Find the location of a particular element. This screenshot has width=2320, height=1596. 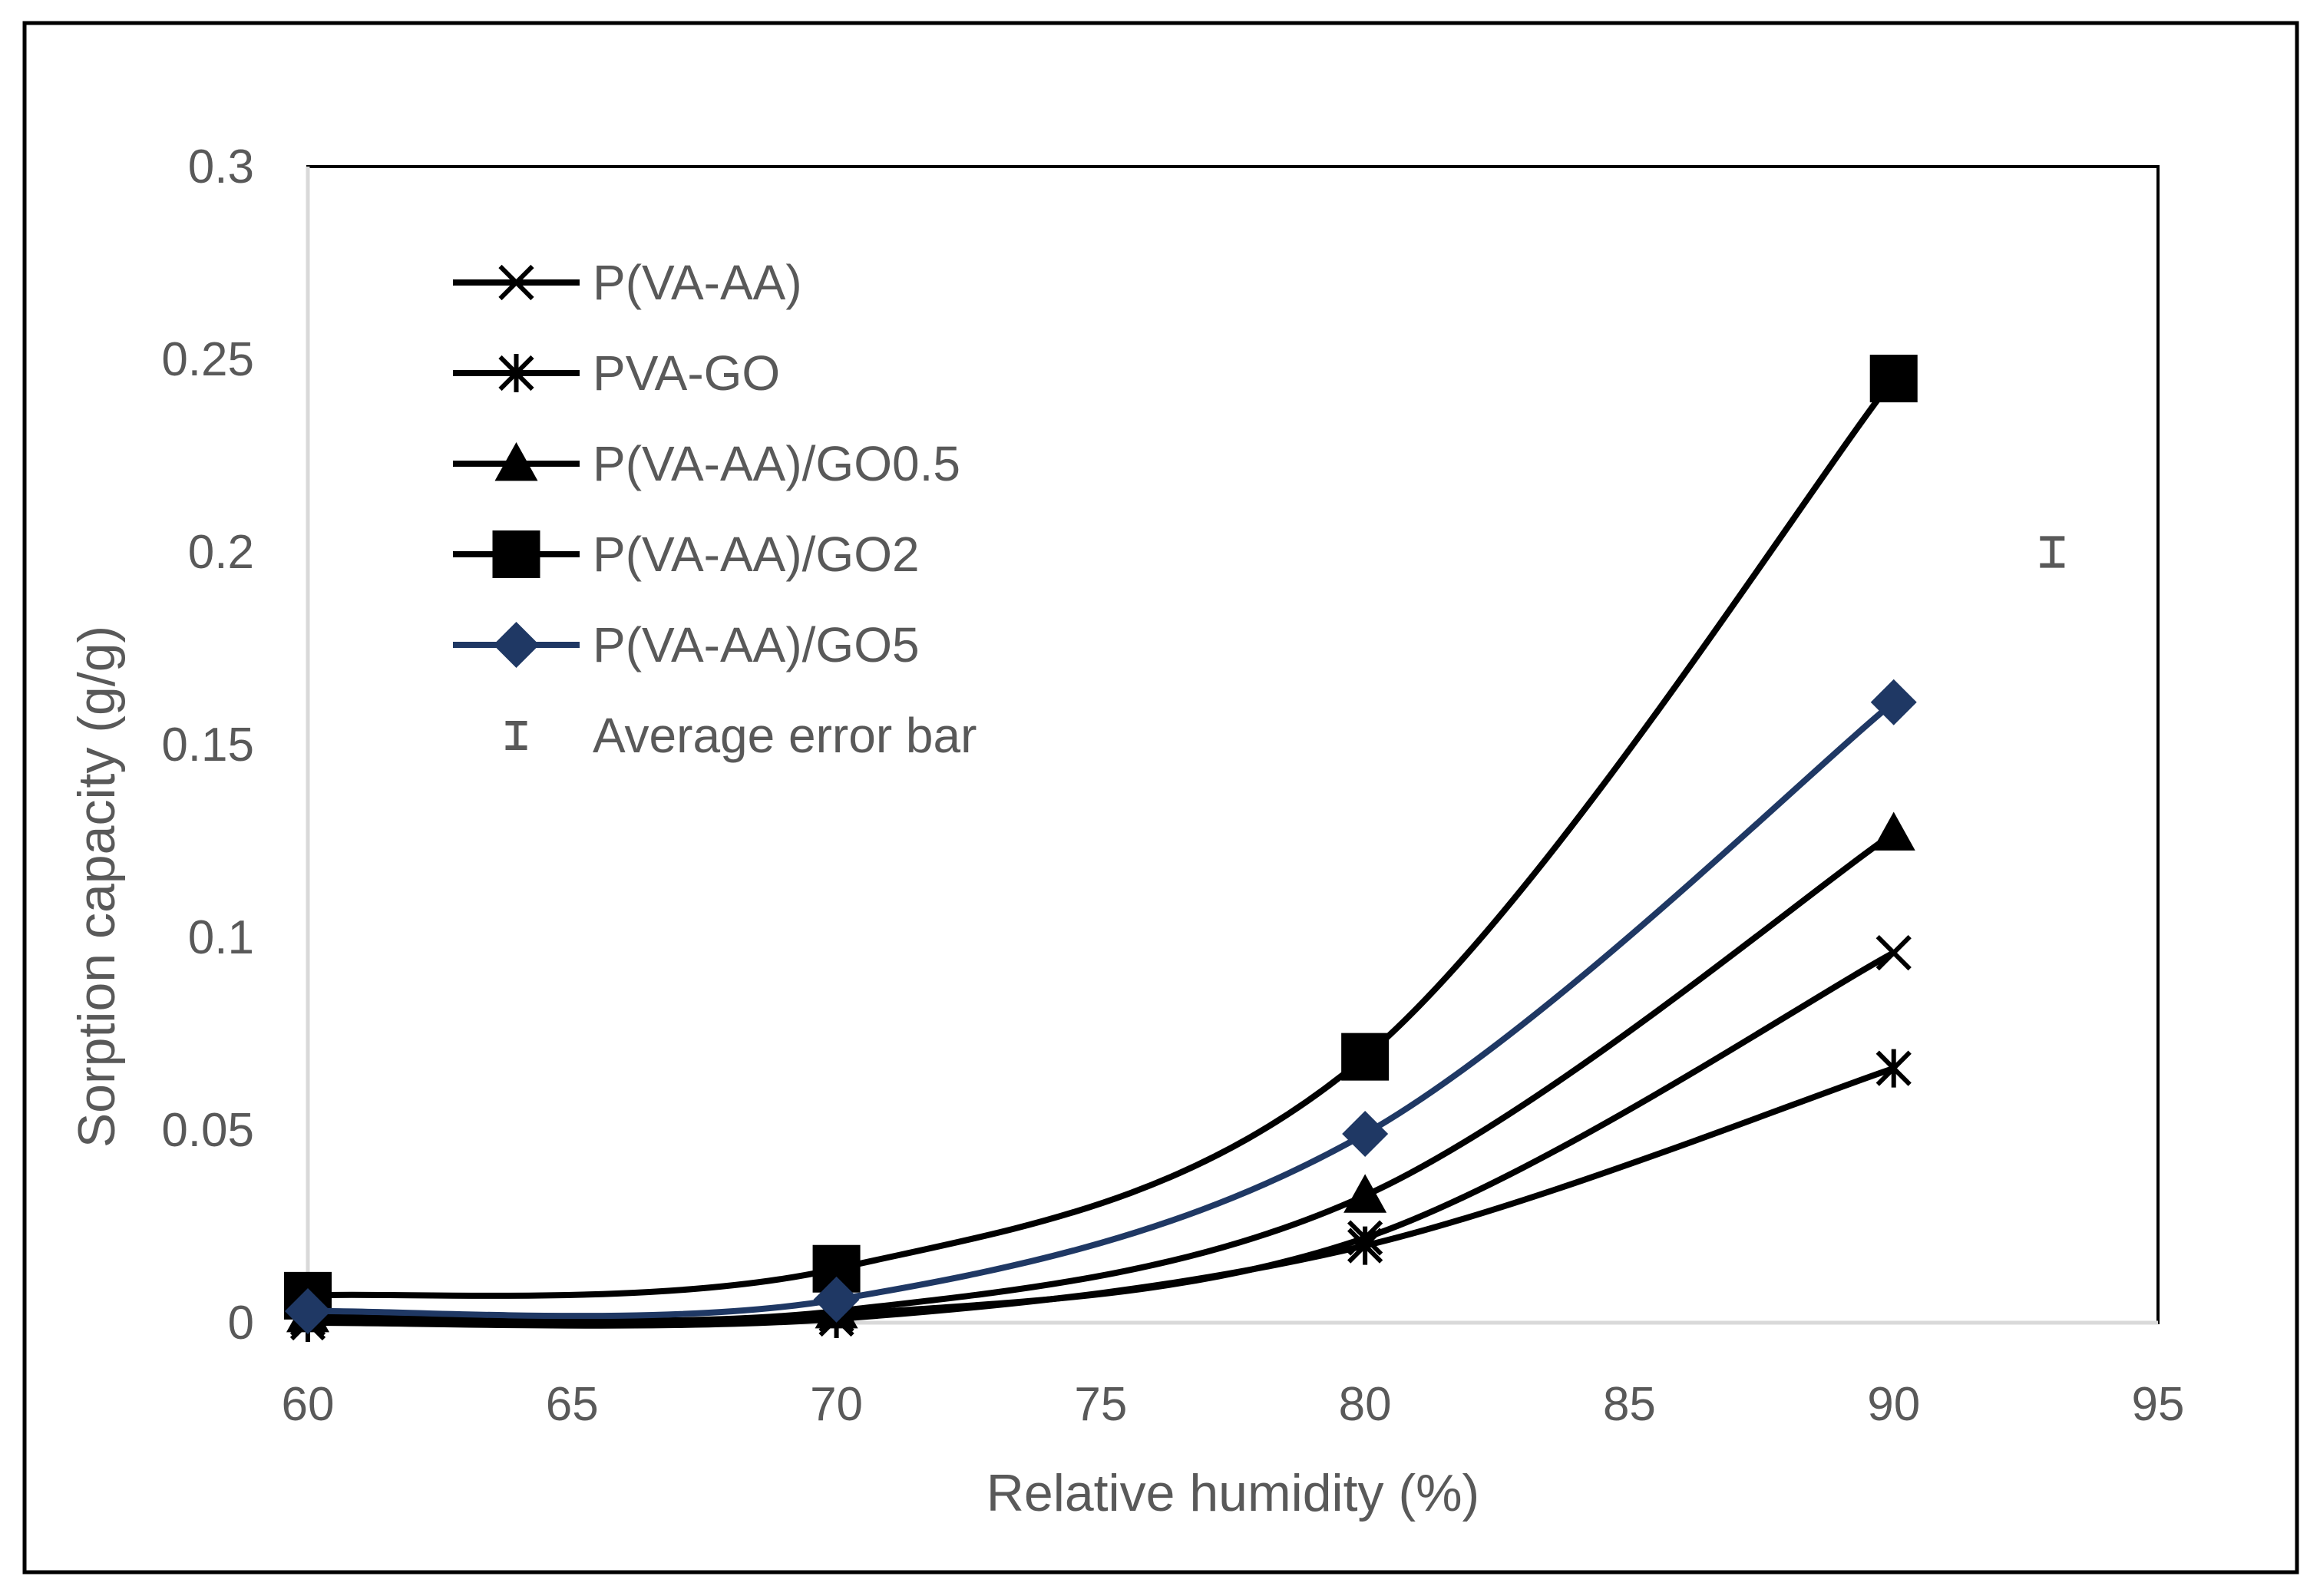

y-tick-label: 0.15 is located at coordinates (207, 745).